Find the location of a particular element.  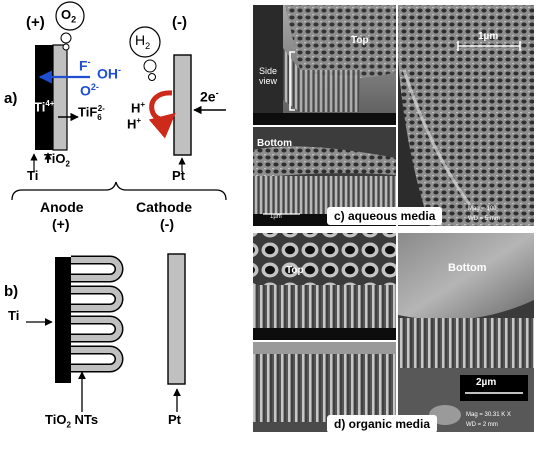

scale-label-c-left: 1µm is located at coordinates (276, 217).